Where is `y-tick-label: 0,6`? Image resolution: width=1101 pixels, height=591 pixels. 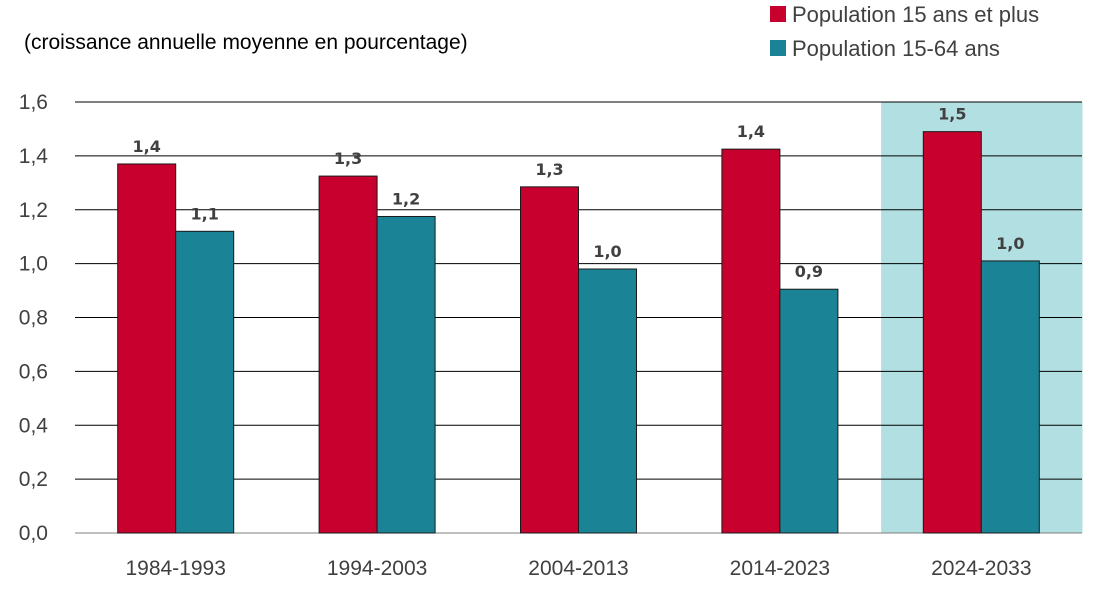 y-tick-label: 0,6 is located at coordinates (33, 371).